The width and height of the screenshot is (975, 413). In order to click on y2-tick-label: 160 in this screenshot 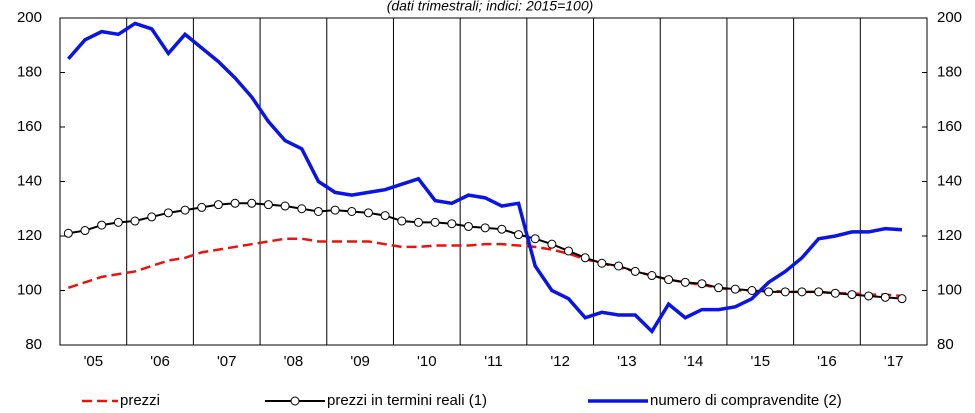, I will do `click(949, 126)`.